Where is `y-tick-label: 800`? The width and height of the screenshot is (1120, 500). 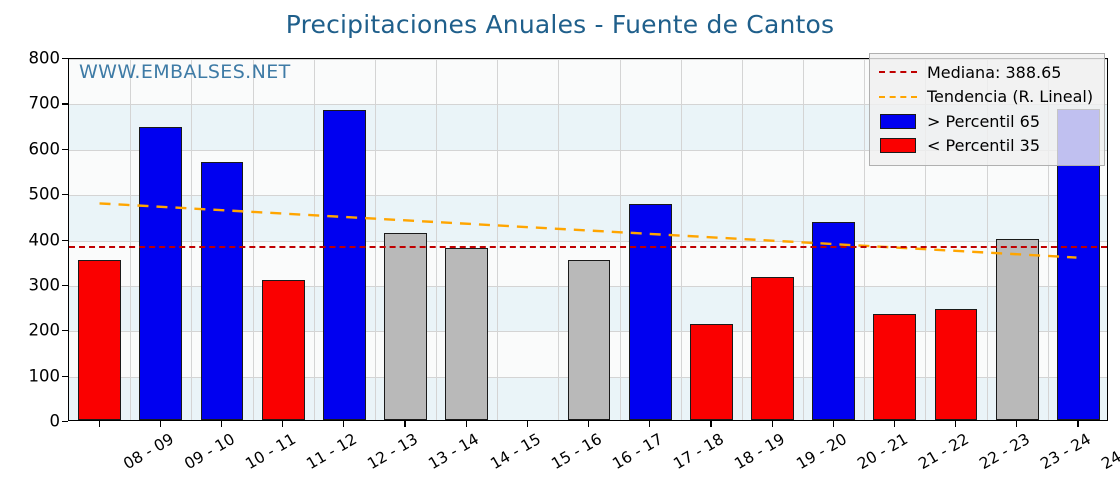
y-tick-label: 800 is located at coordinates (44, 58).